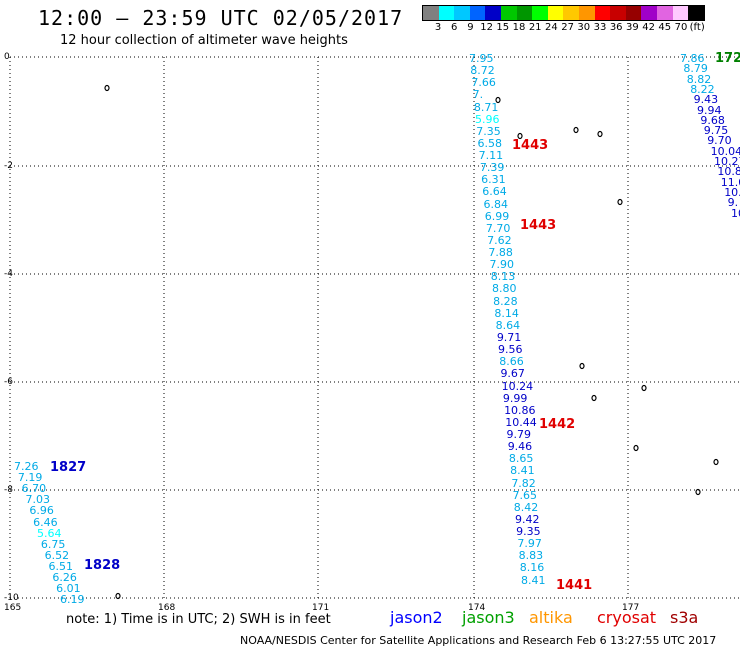  Describe the element at coordinates (665, 27) in the screenshot. I see `legend-label: 45` at that location.